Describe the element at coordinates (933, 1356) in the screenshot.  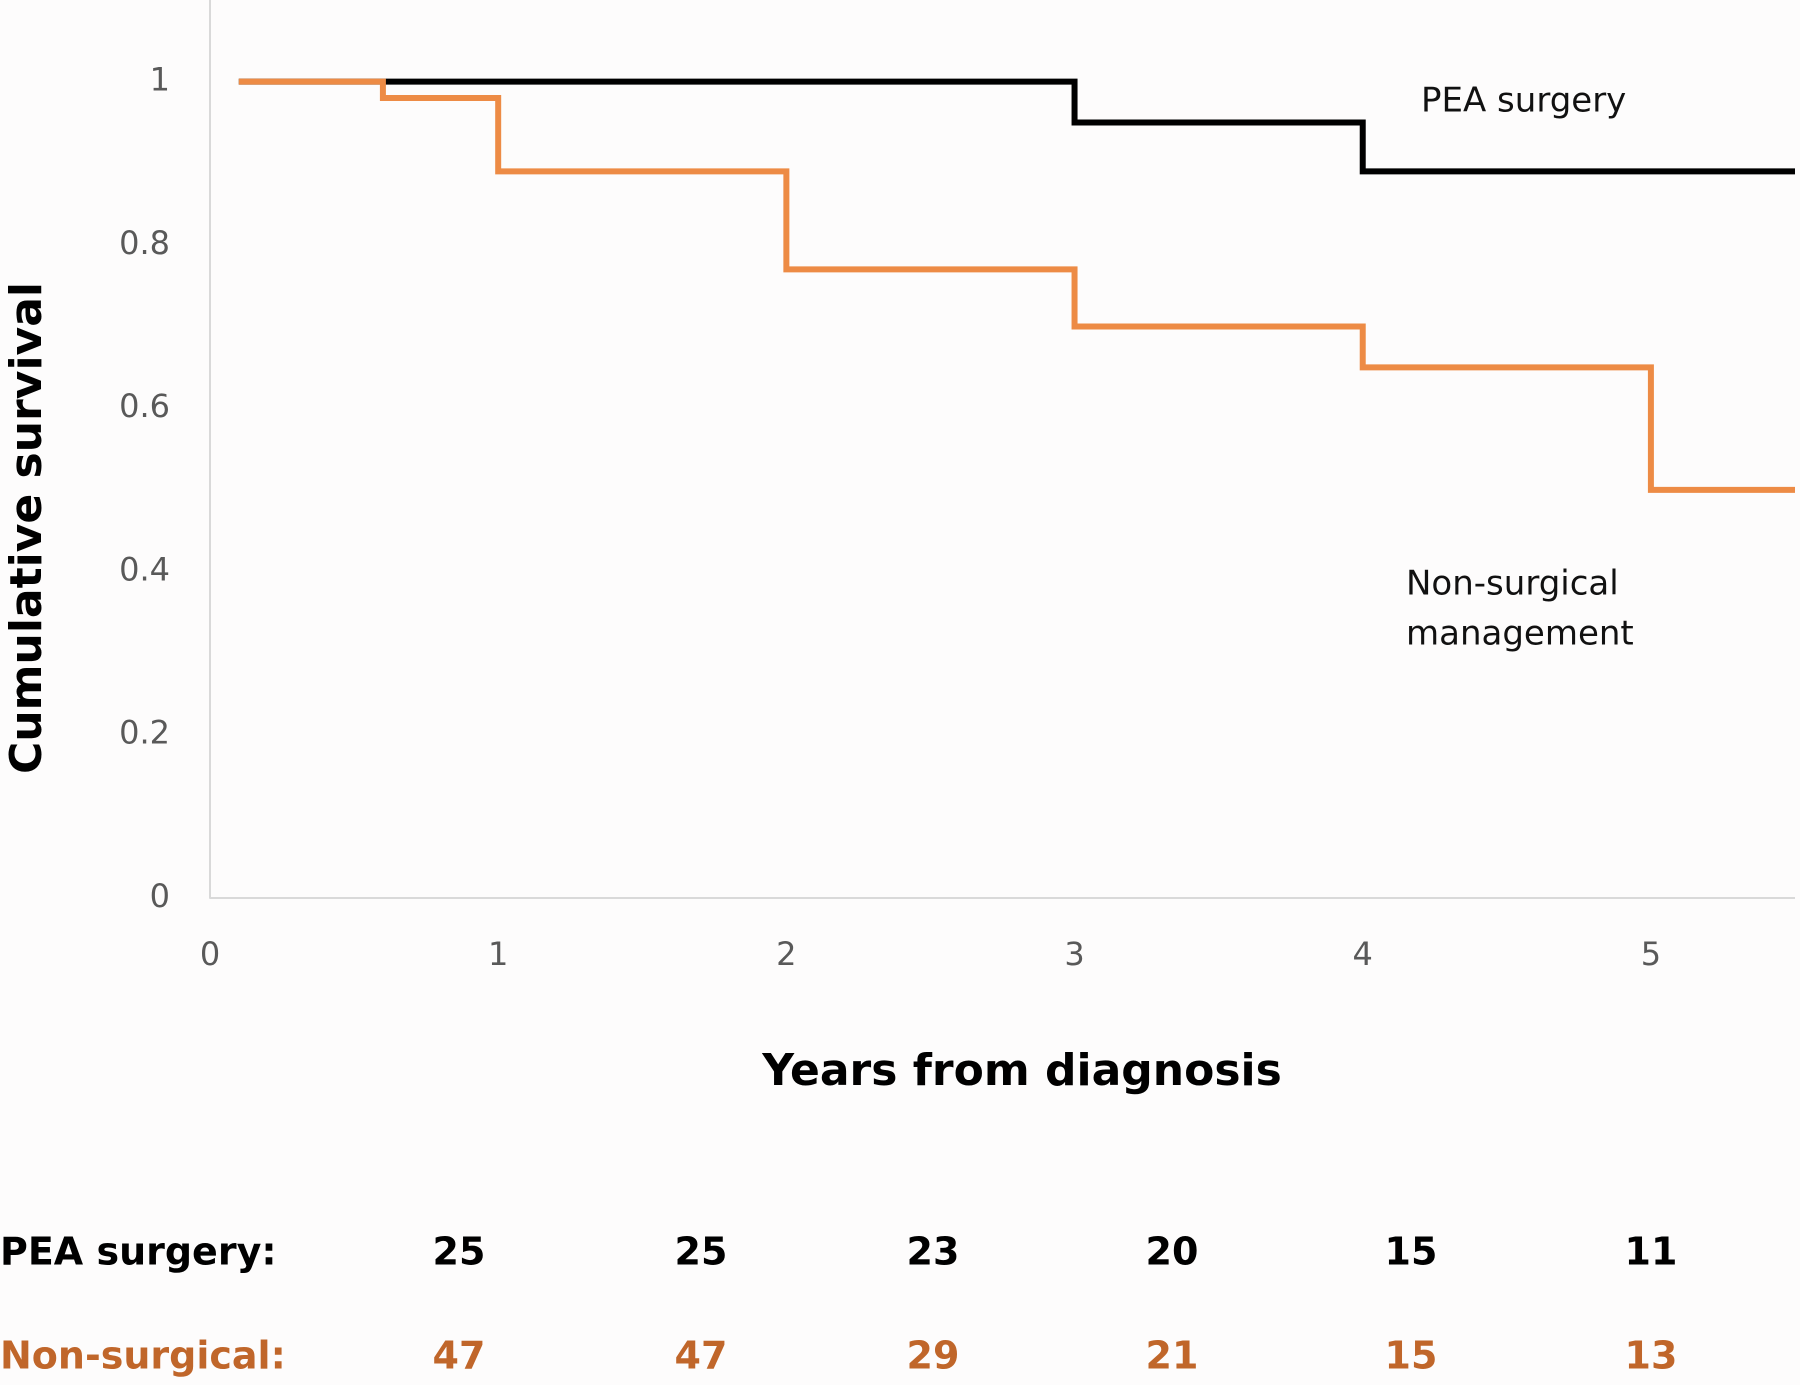
I see `risk-count: 29` at that location.